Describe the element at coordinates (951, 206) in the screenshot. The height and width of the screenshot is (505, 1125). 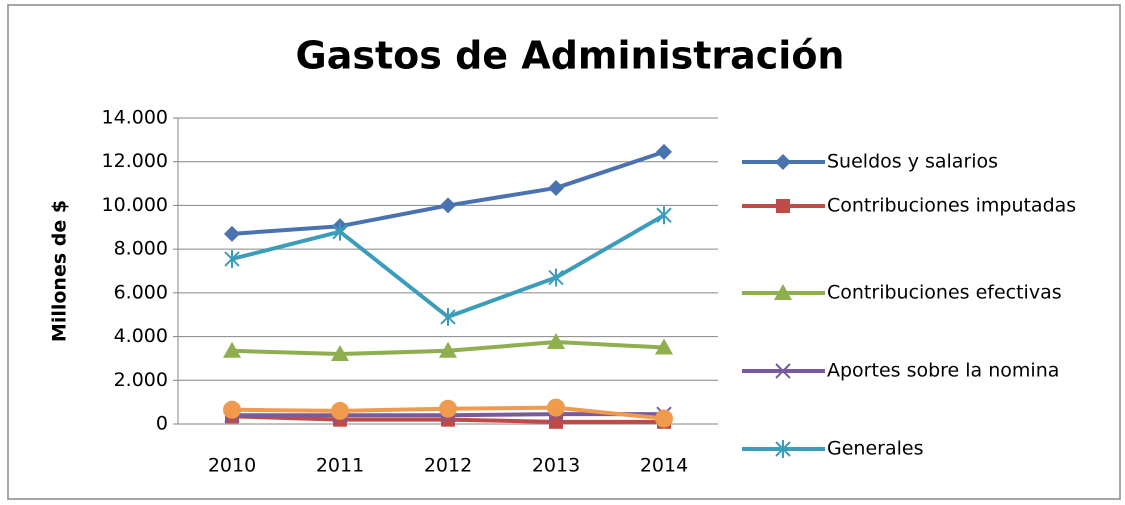
I see `legend-label: Contribuciones imputadas` at that location.